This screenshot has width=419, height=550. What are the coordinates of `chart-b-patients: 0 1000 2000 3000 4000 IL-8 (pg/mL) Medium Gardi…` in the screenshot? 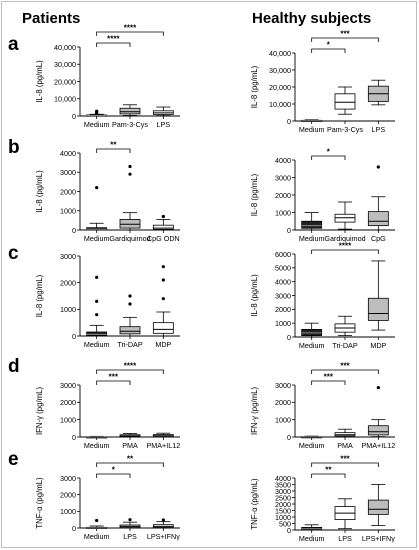 It's located at (107, 192).